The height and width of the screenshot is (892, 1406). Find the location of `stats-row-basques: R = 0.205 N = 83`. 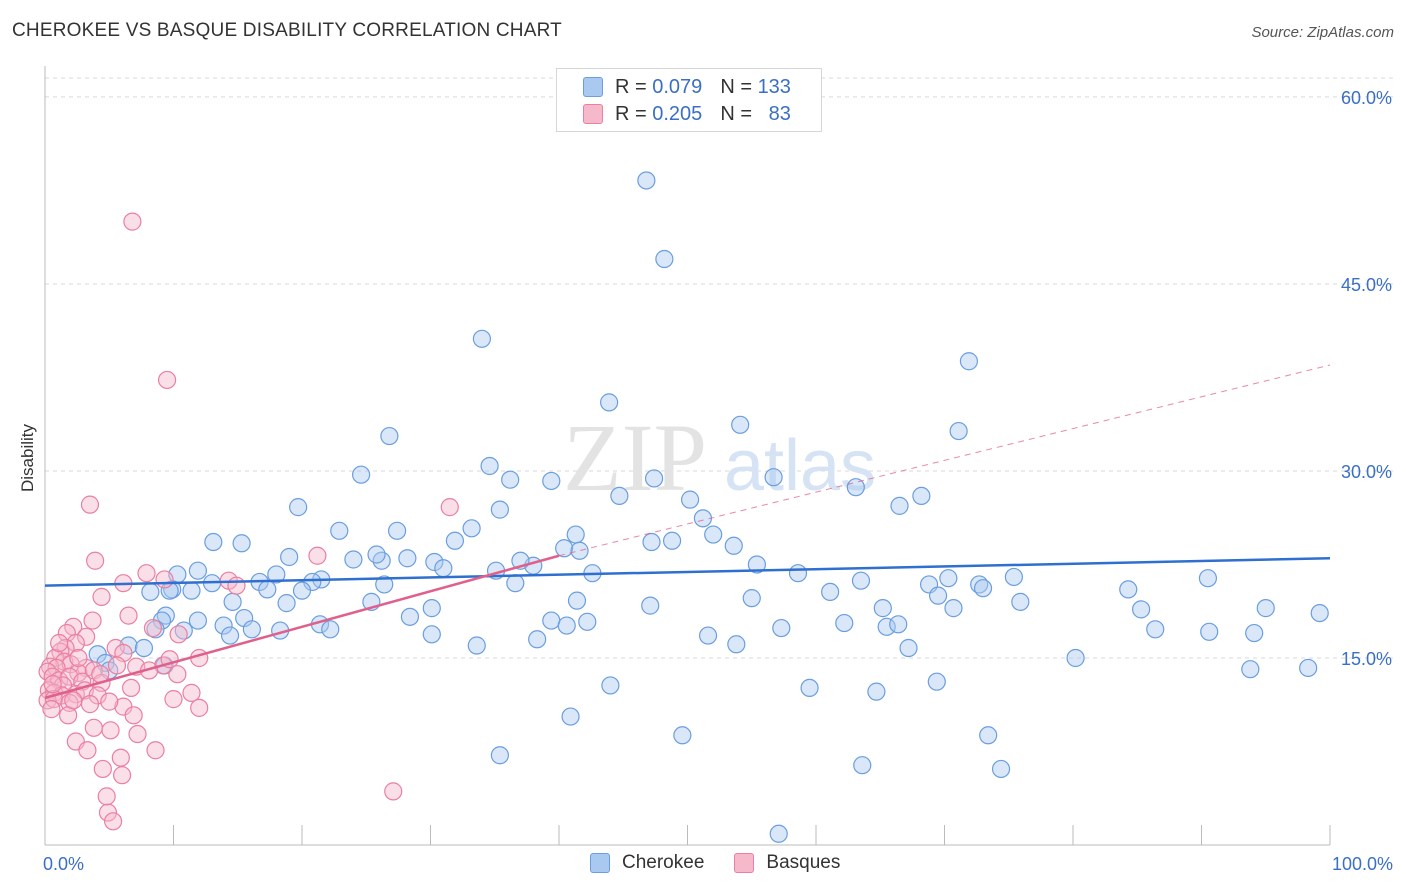

stats-row-basques: R = 0.205 N = 83 is located at coordinates (687, 114).